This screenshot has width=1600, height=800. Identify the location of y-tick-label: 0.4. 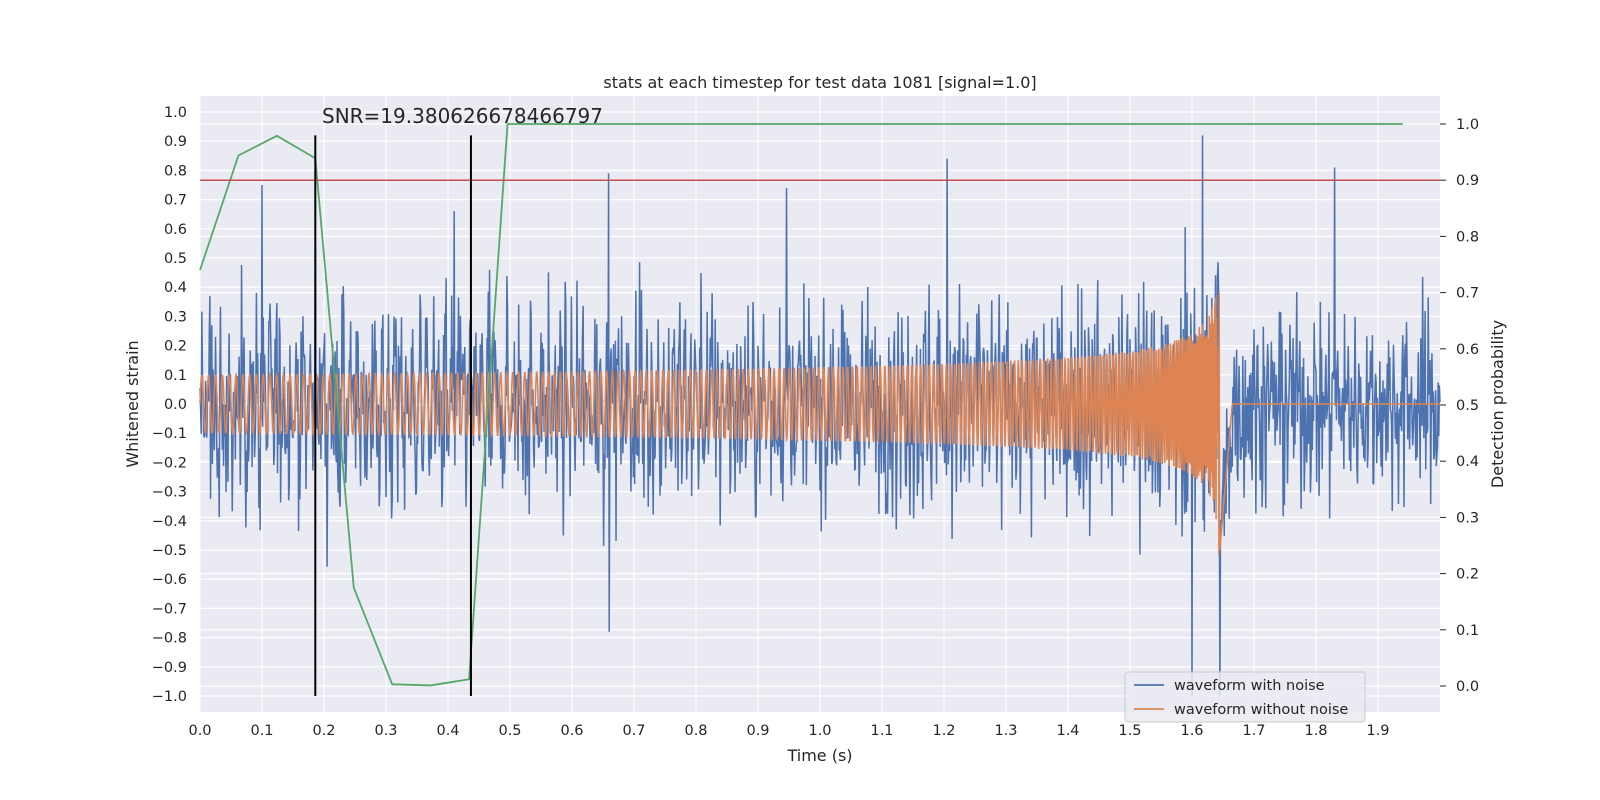
(175, 288).